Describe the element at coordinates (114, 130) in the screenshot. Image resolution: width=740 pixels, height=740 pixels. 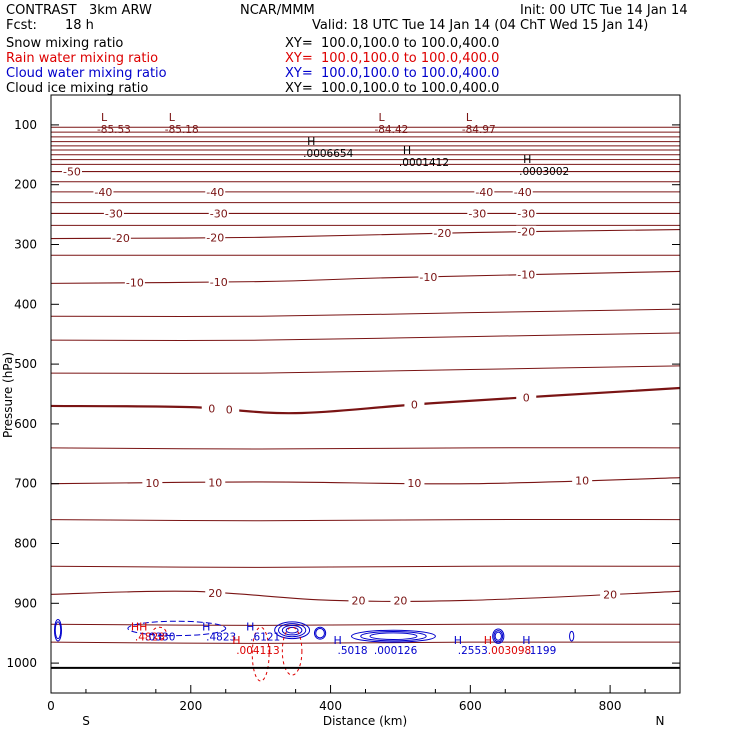
I see `extremum-value: -85.53` at that location.